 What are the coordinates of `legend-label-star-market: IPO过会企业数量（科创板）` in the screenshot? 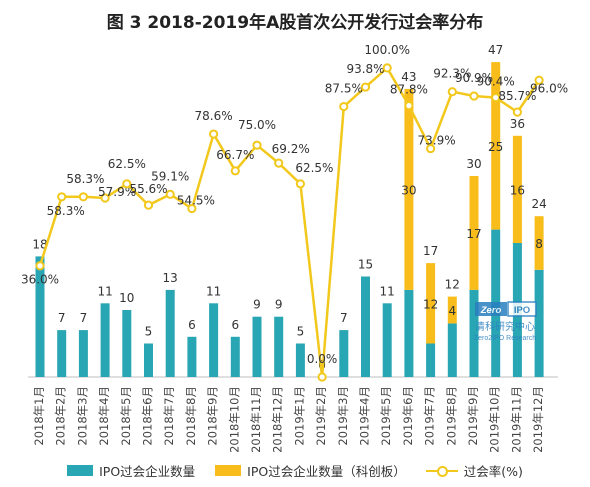 It's located at (326, 471).